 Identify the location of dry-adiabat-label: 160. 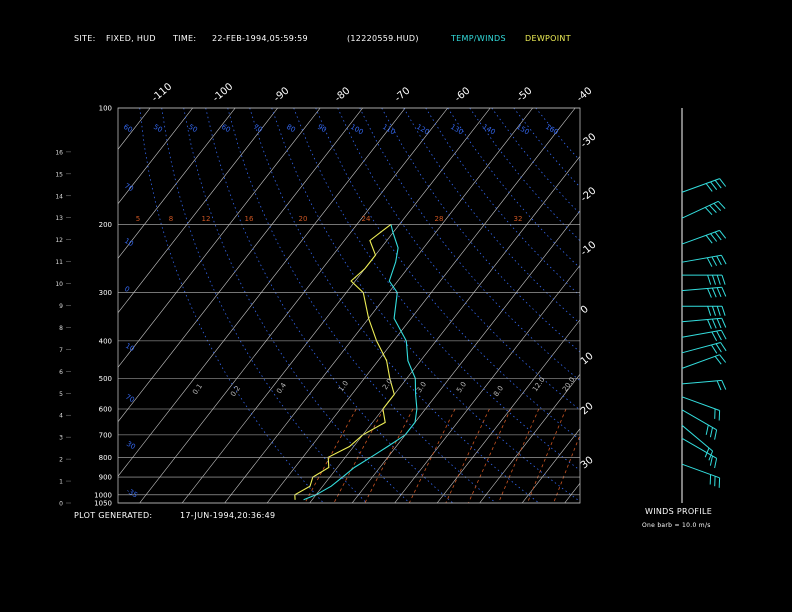
(552, 130).